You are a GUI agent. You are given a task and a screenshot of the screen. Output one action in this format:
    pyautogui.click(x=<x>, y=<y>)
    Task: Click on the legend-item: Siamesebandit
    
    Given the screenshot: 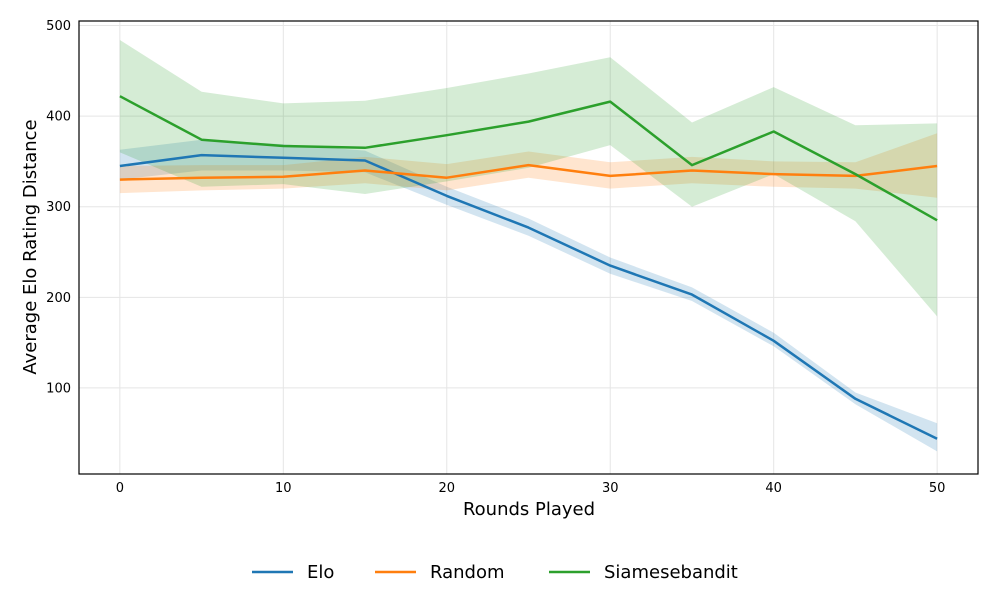 What is the action you would take?
    pyautogui.click(x=643, y=572)
    